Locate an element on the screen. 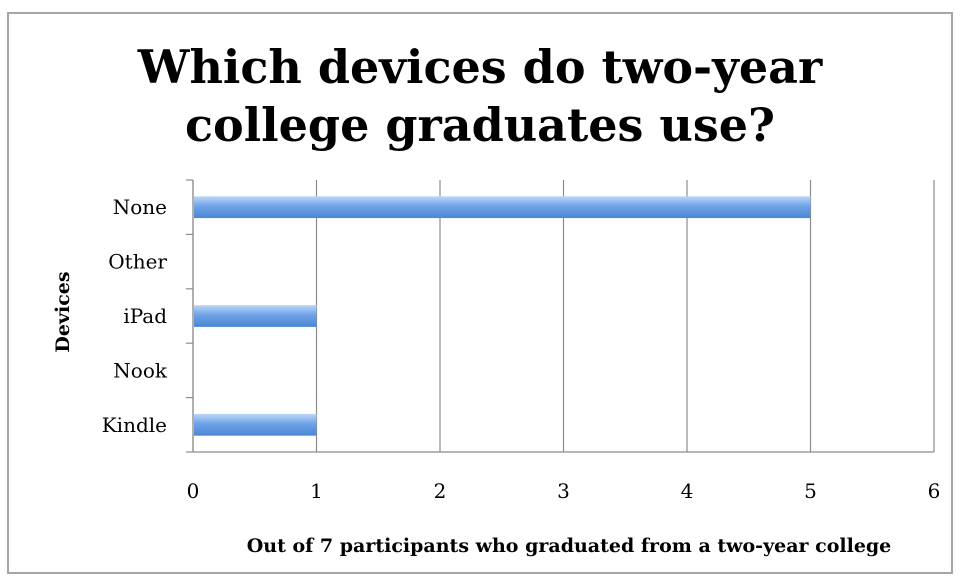 The width and height of the screenshot is (960, 579). x-tick-label: 2 is located at coordinates (440, 491).